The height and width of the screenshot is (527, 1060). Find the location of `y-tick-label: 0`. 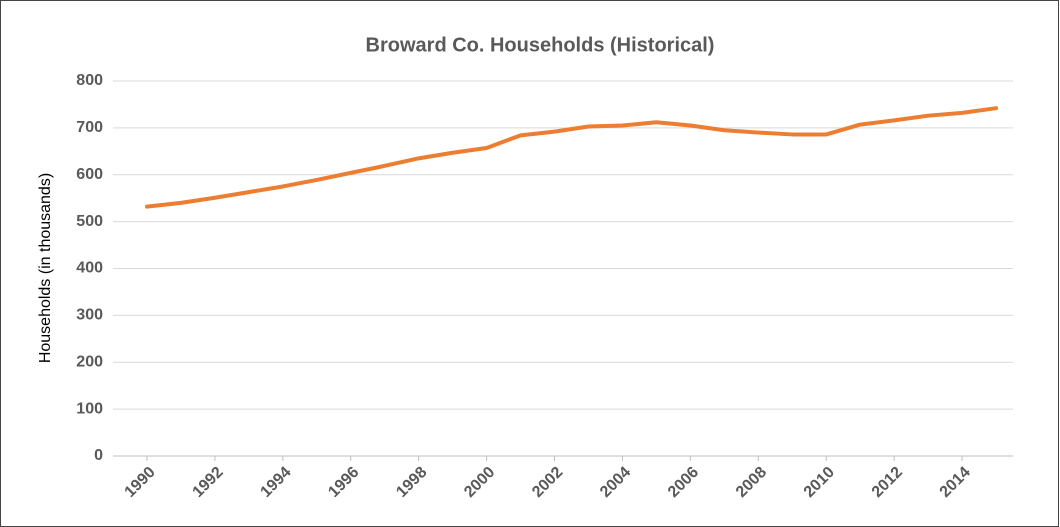

y-tick-label: 0 is located at coordinates (98, 455).